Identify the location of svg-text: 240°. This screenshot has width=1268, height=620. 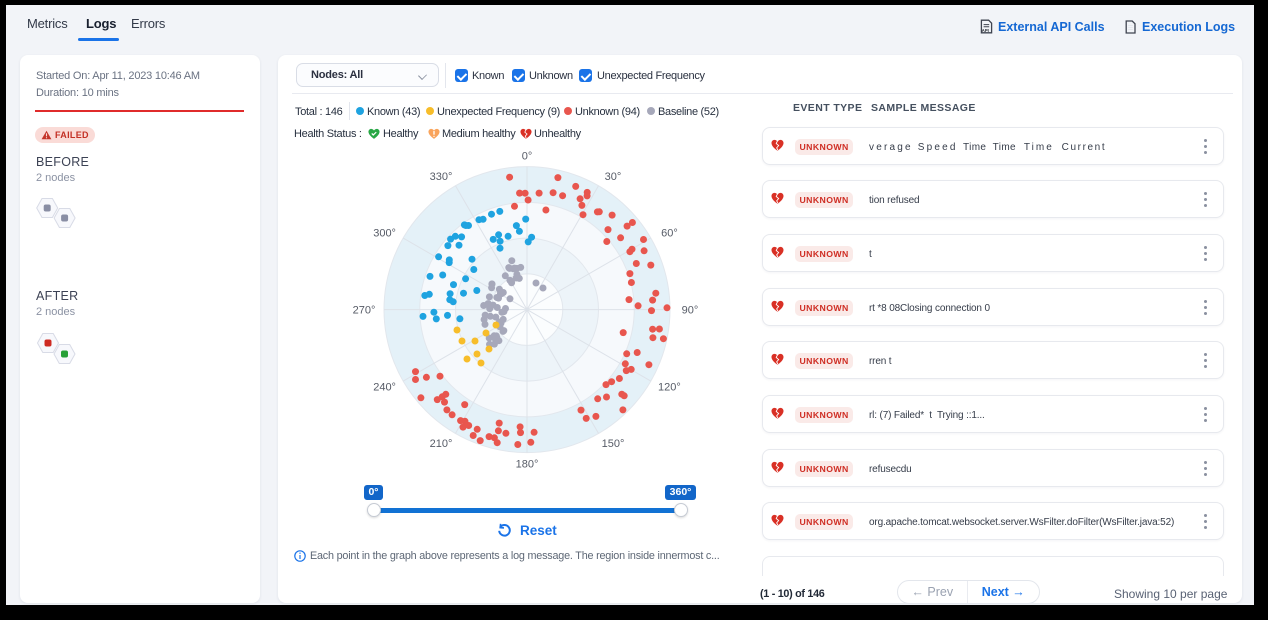
(384, 388).